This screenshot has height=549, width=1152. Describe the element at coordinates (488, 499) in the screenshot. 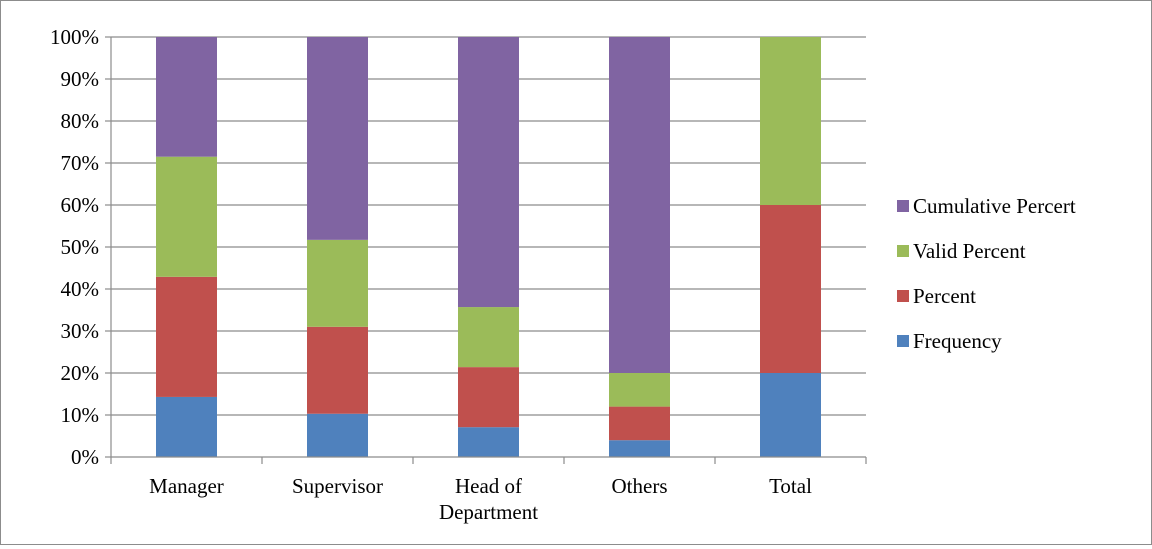

I see `x-category-label: Head of Department` at that location.